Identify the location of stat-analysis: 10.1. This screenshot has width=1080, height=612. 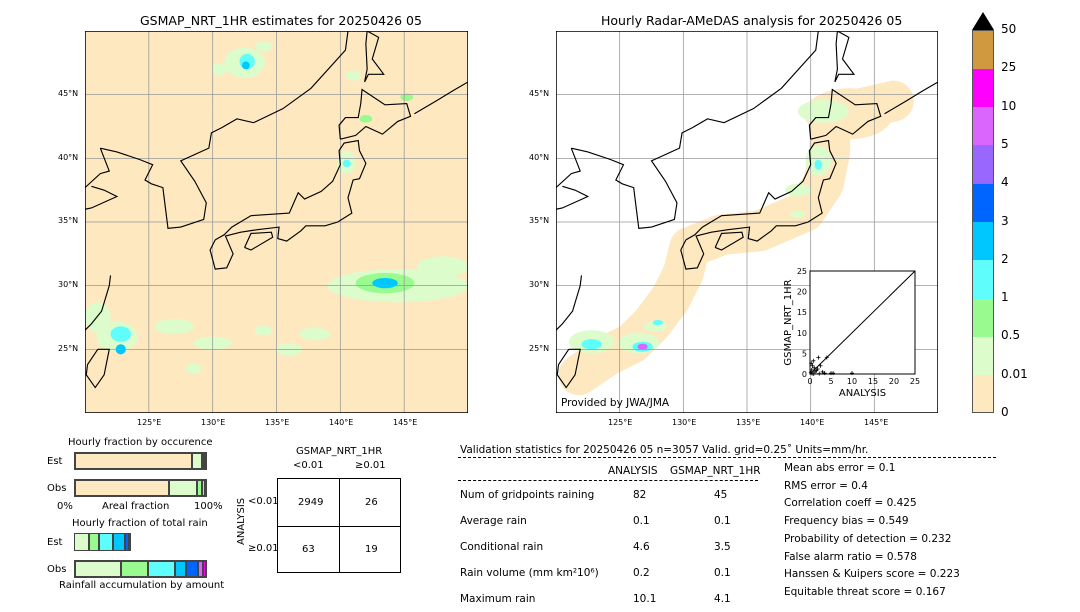
(645, 599).